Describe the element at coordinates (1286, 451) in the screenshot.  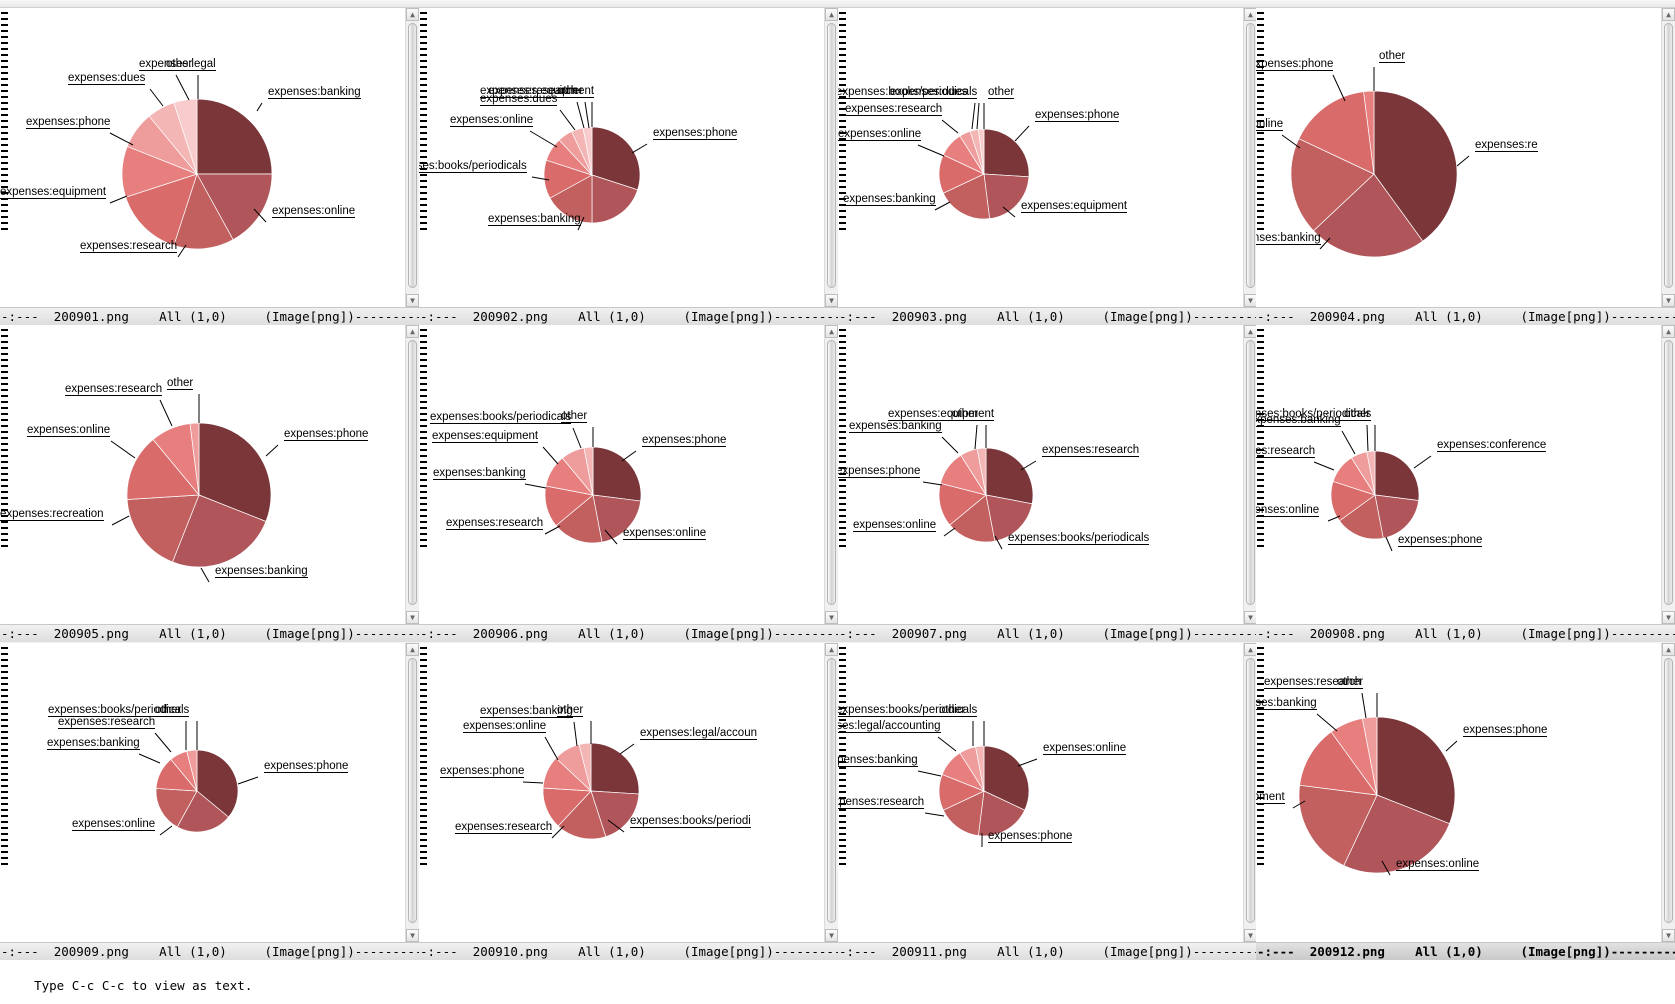
I see `pie-slice-label: expenses:research` at that location.